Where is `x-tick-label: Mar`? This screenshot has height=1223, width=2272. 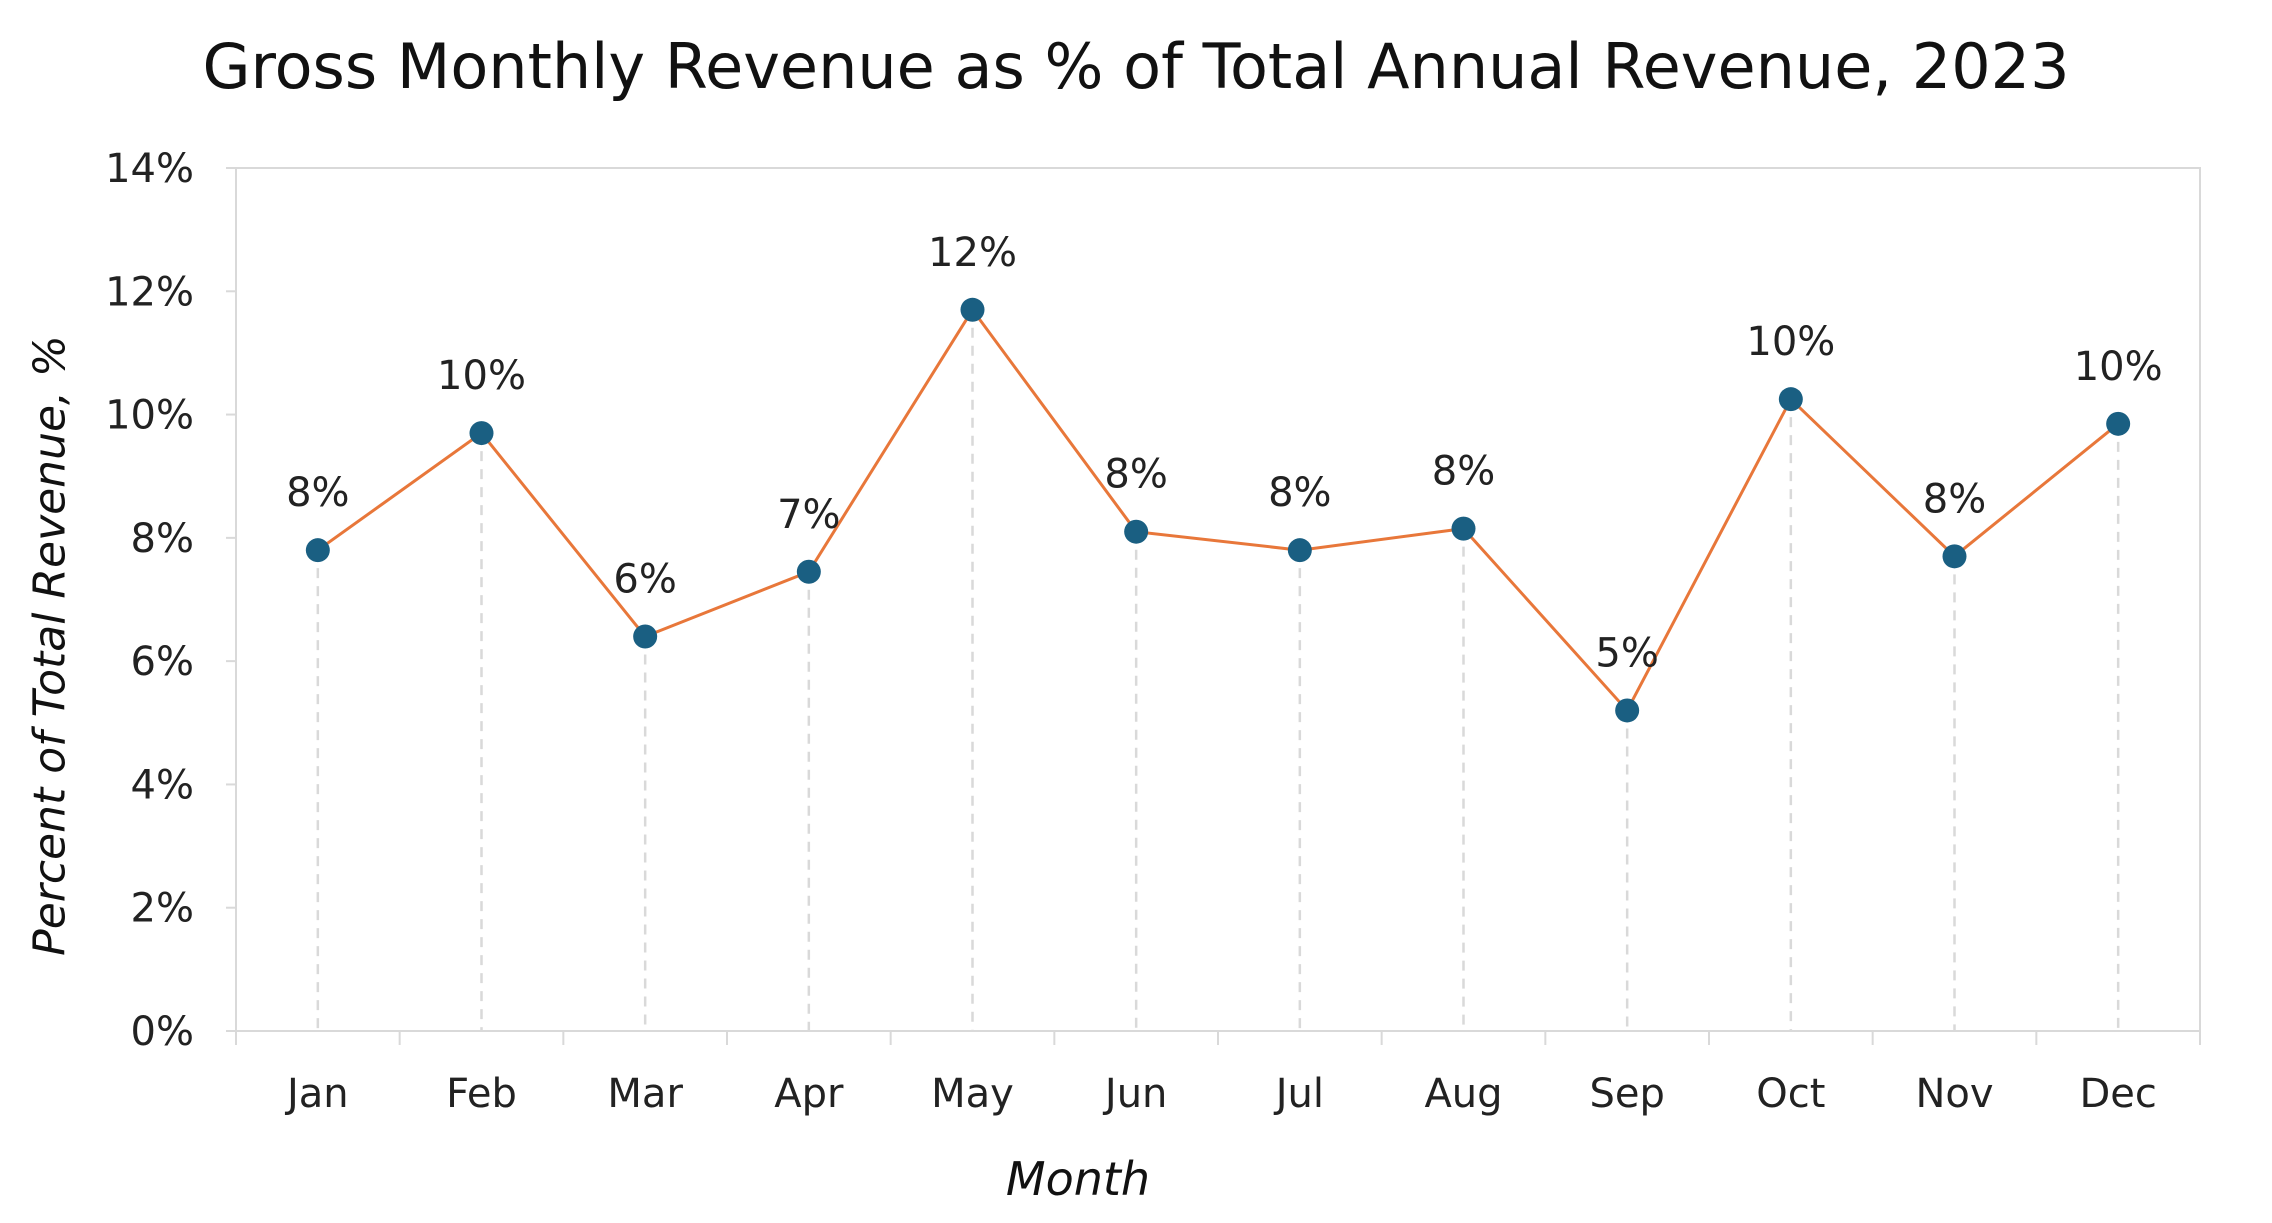 x-tick-label: Mar is located at coordinates (645, 1094).